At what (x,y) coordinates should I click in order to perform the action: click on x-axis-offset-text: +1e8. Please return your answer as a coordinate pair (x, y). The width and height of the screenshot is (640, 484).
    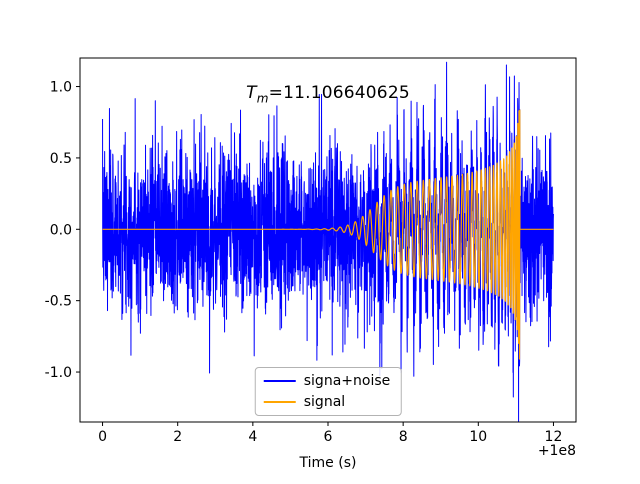
    Looking at the image, I should click on (556, 451).